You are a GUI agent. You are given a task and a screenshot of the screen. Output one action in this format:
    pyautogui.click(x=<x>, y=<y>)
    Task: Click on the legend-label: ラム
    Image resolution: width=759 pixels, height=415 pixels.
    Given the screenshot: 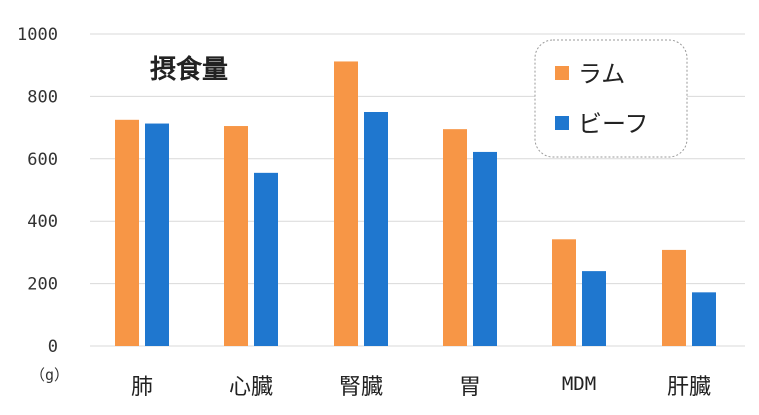 What is the action you would take?
    pyautogui.click(x=601, y=74)
    